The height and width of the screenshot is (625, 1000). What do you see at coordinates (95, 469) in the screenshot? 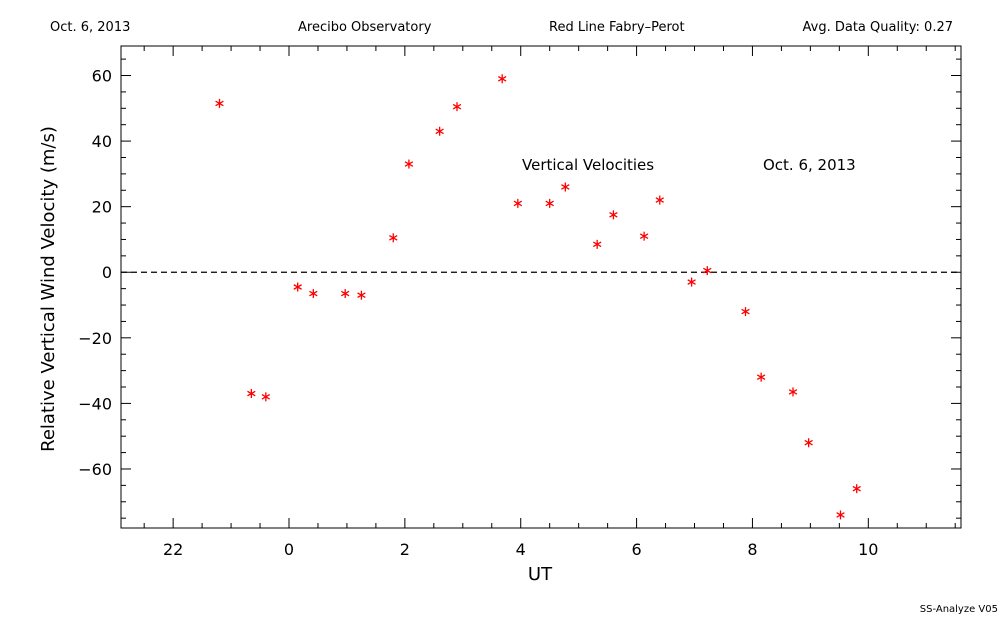
I see `y-tick-label: −60` at bounding box center [95, 469].